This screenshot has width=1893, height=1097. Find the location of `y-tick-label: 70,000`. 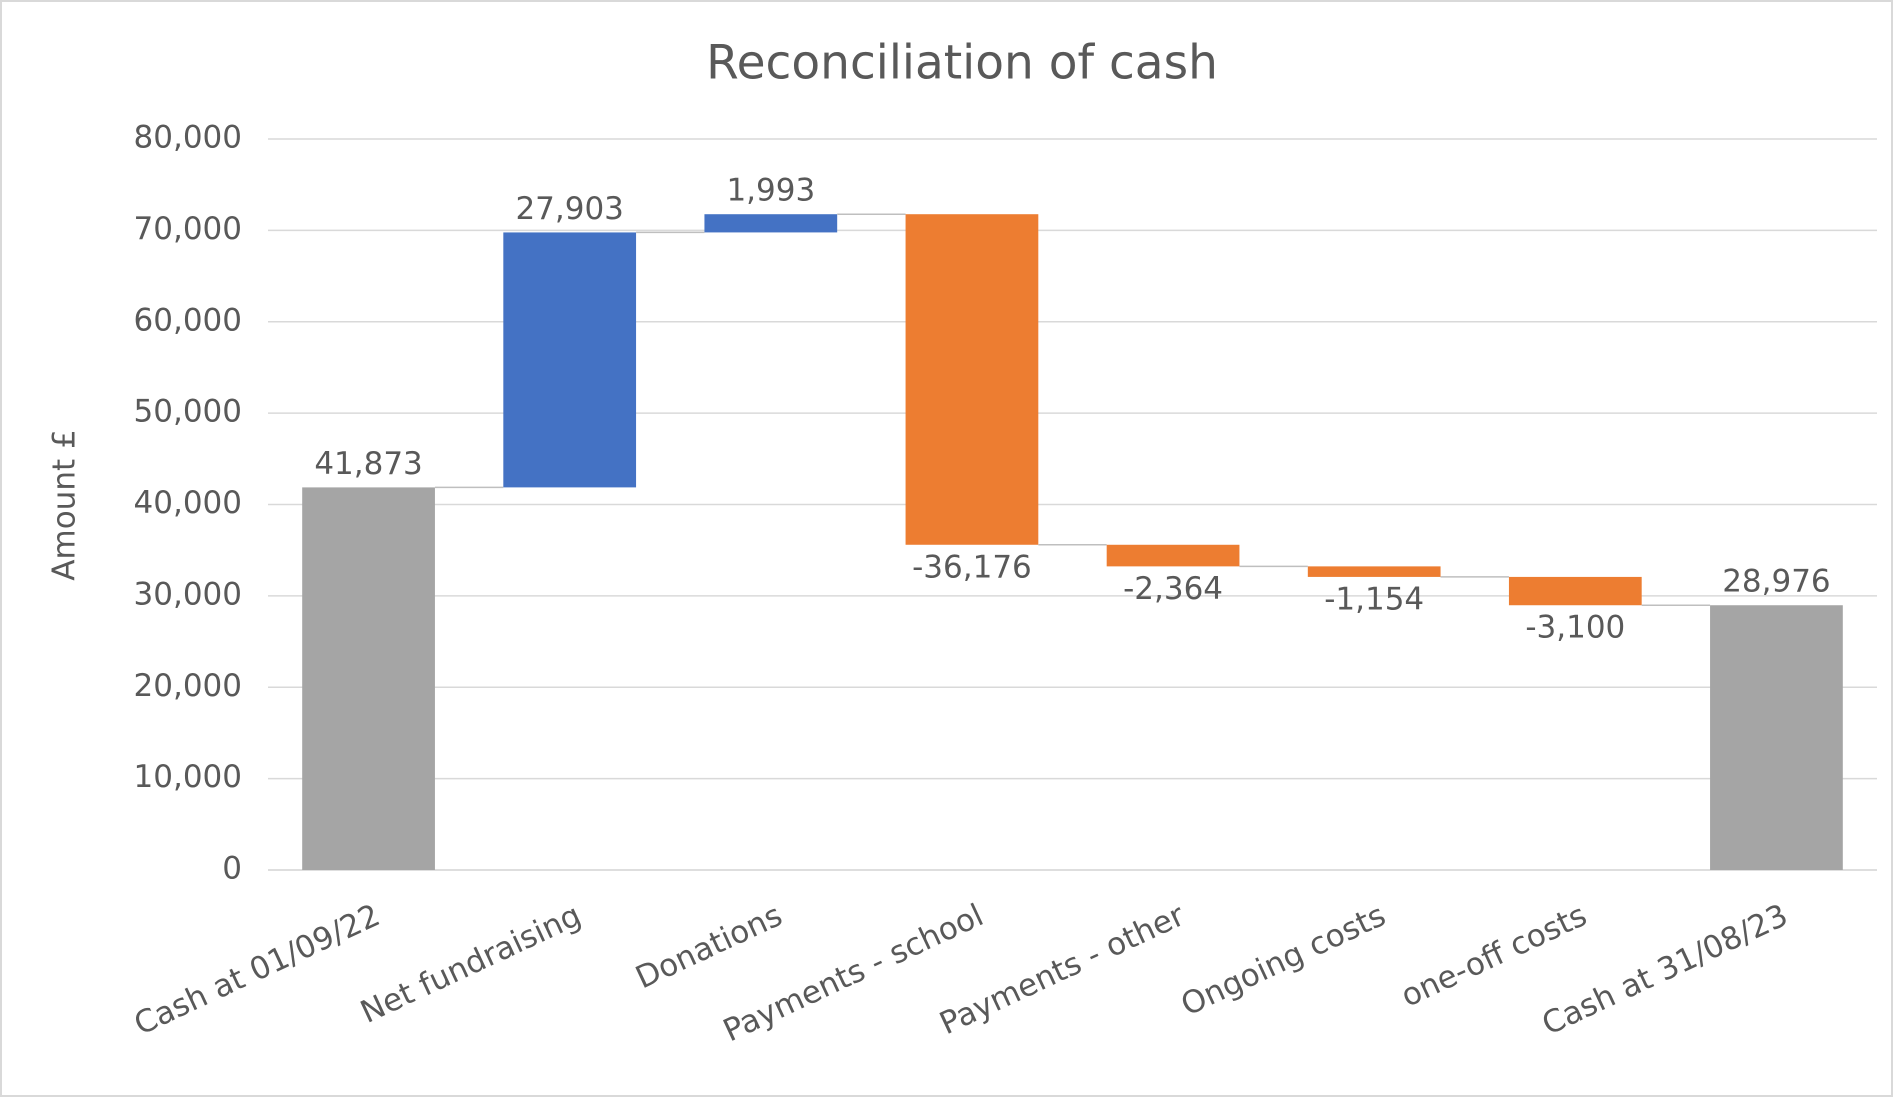

y-tick-label: 70,000 is located at coordinates (188, 229).